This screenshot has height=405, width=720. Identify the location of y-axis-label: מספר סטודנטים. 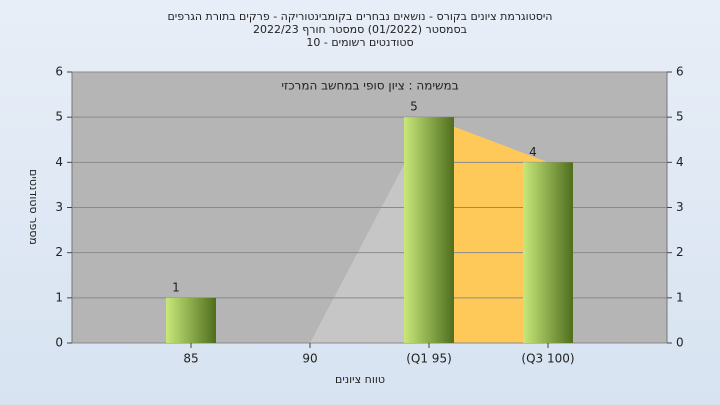
(33, 207).